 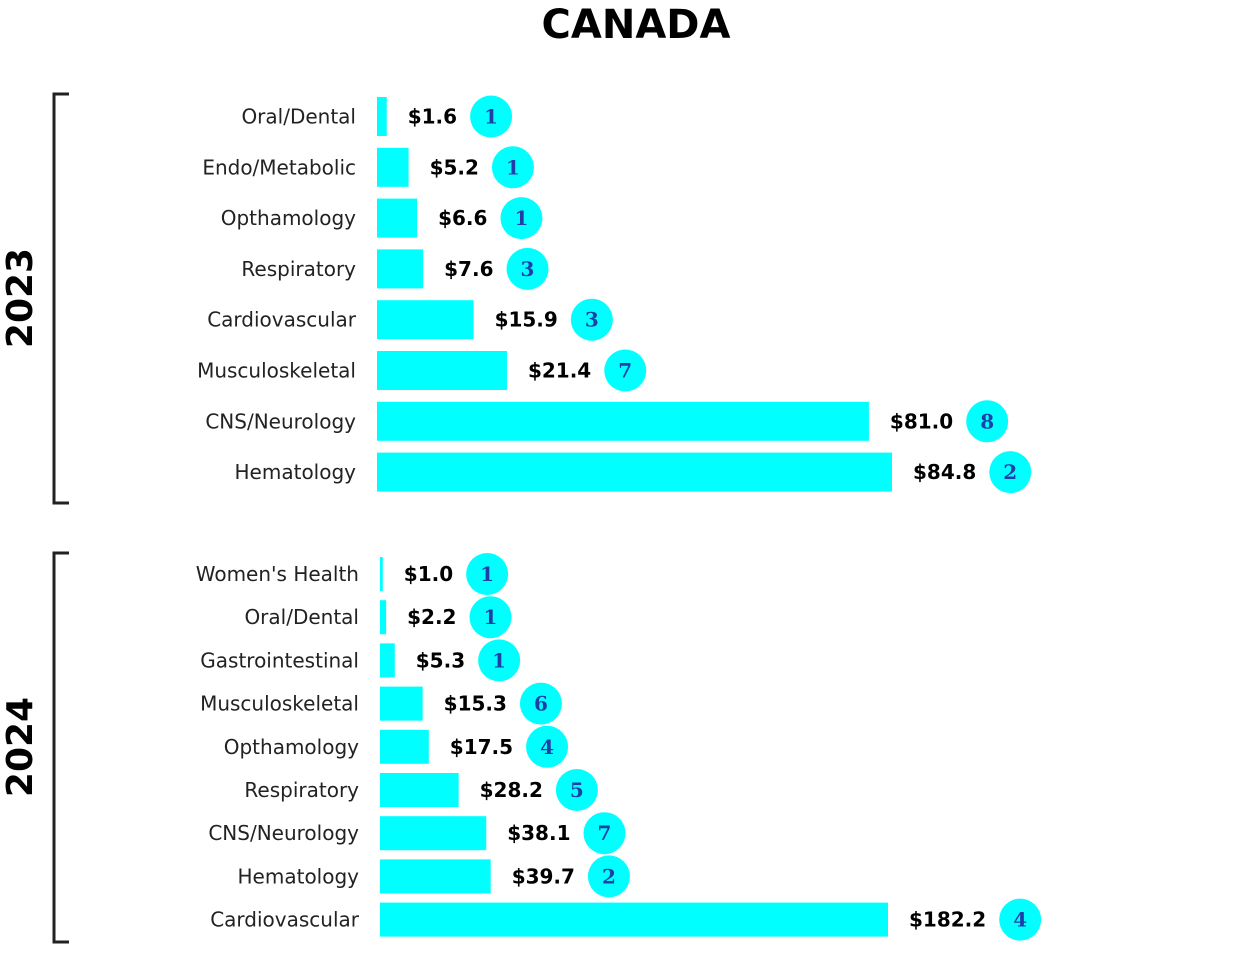 I want to click on category-label-2023-oral-dental: Oral/Dental, so click(x=298, y=117).